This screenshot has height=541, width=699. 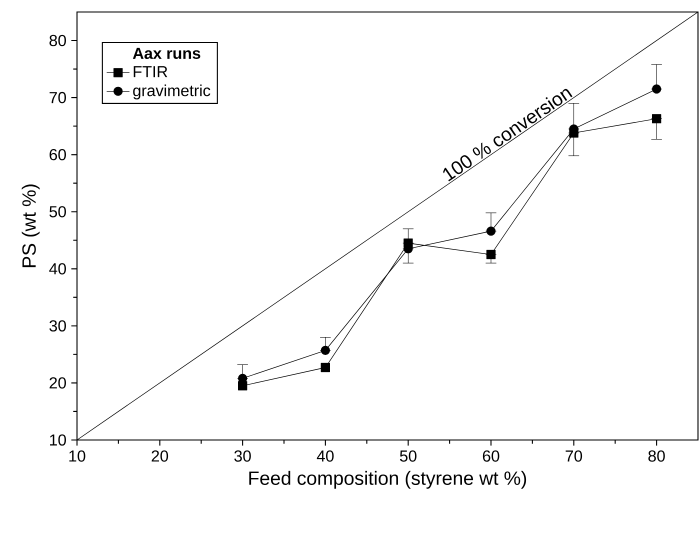 What do you see at coordinates (58, 440) in the screenshot?
I see `y-tick-label: 10` at bounding box center [58, 440].